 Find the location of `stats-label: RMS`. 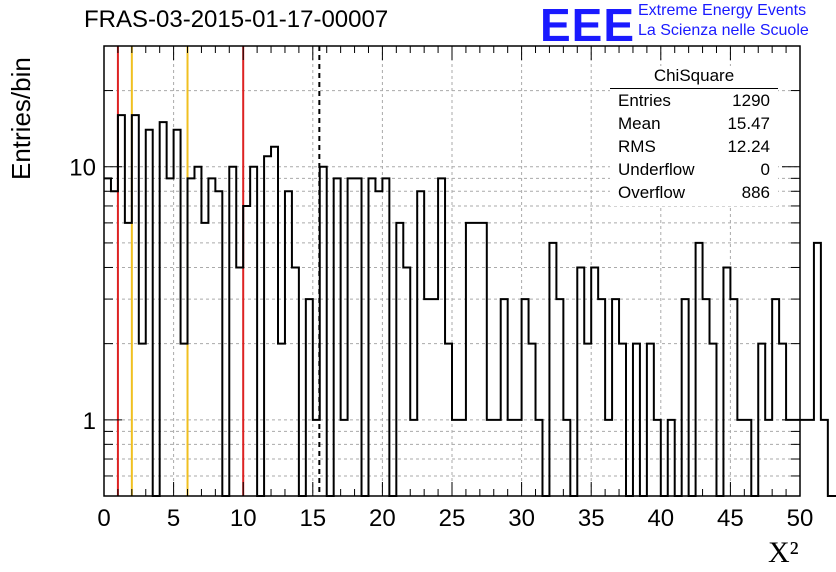

stats-label: RMS is located at coordinates (637, 146).